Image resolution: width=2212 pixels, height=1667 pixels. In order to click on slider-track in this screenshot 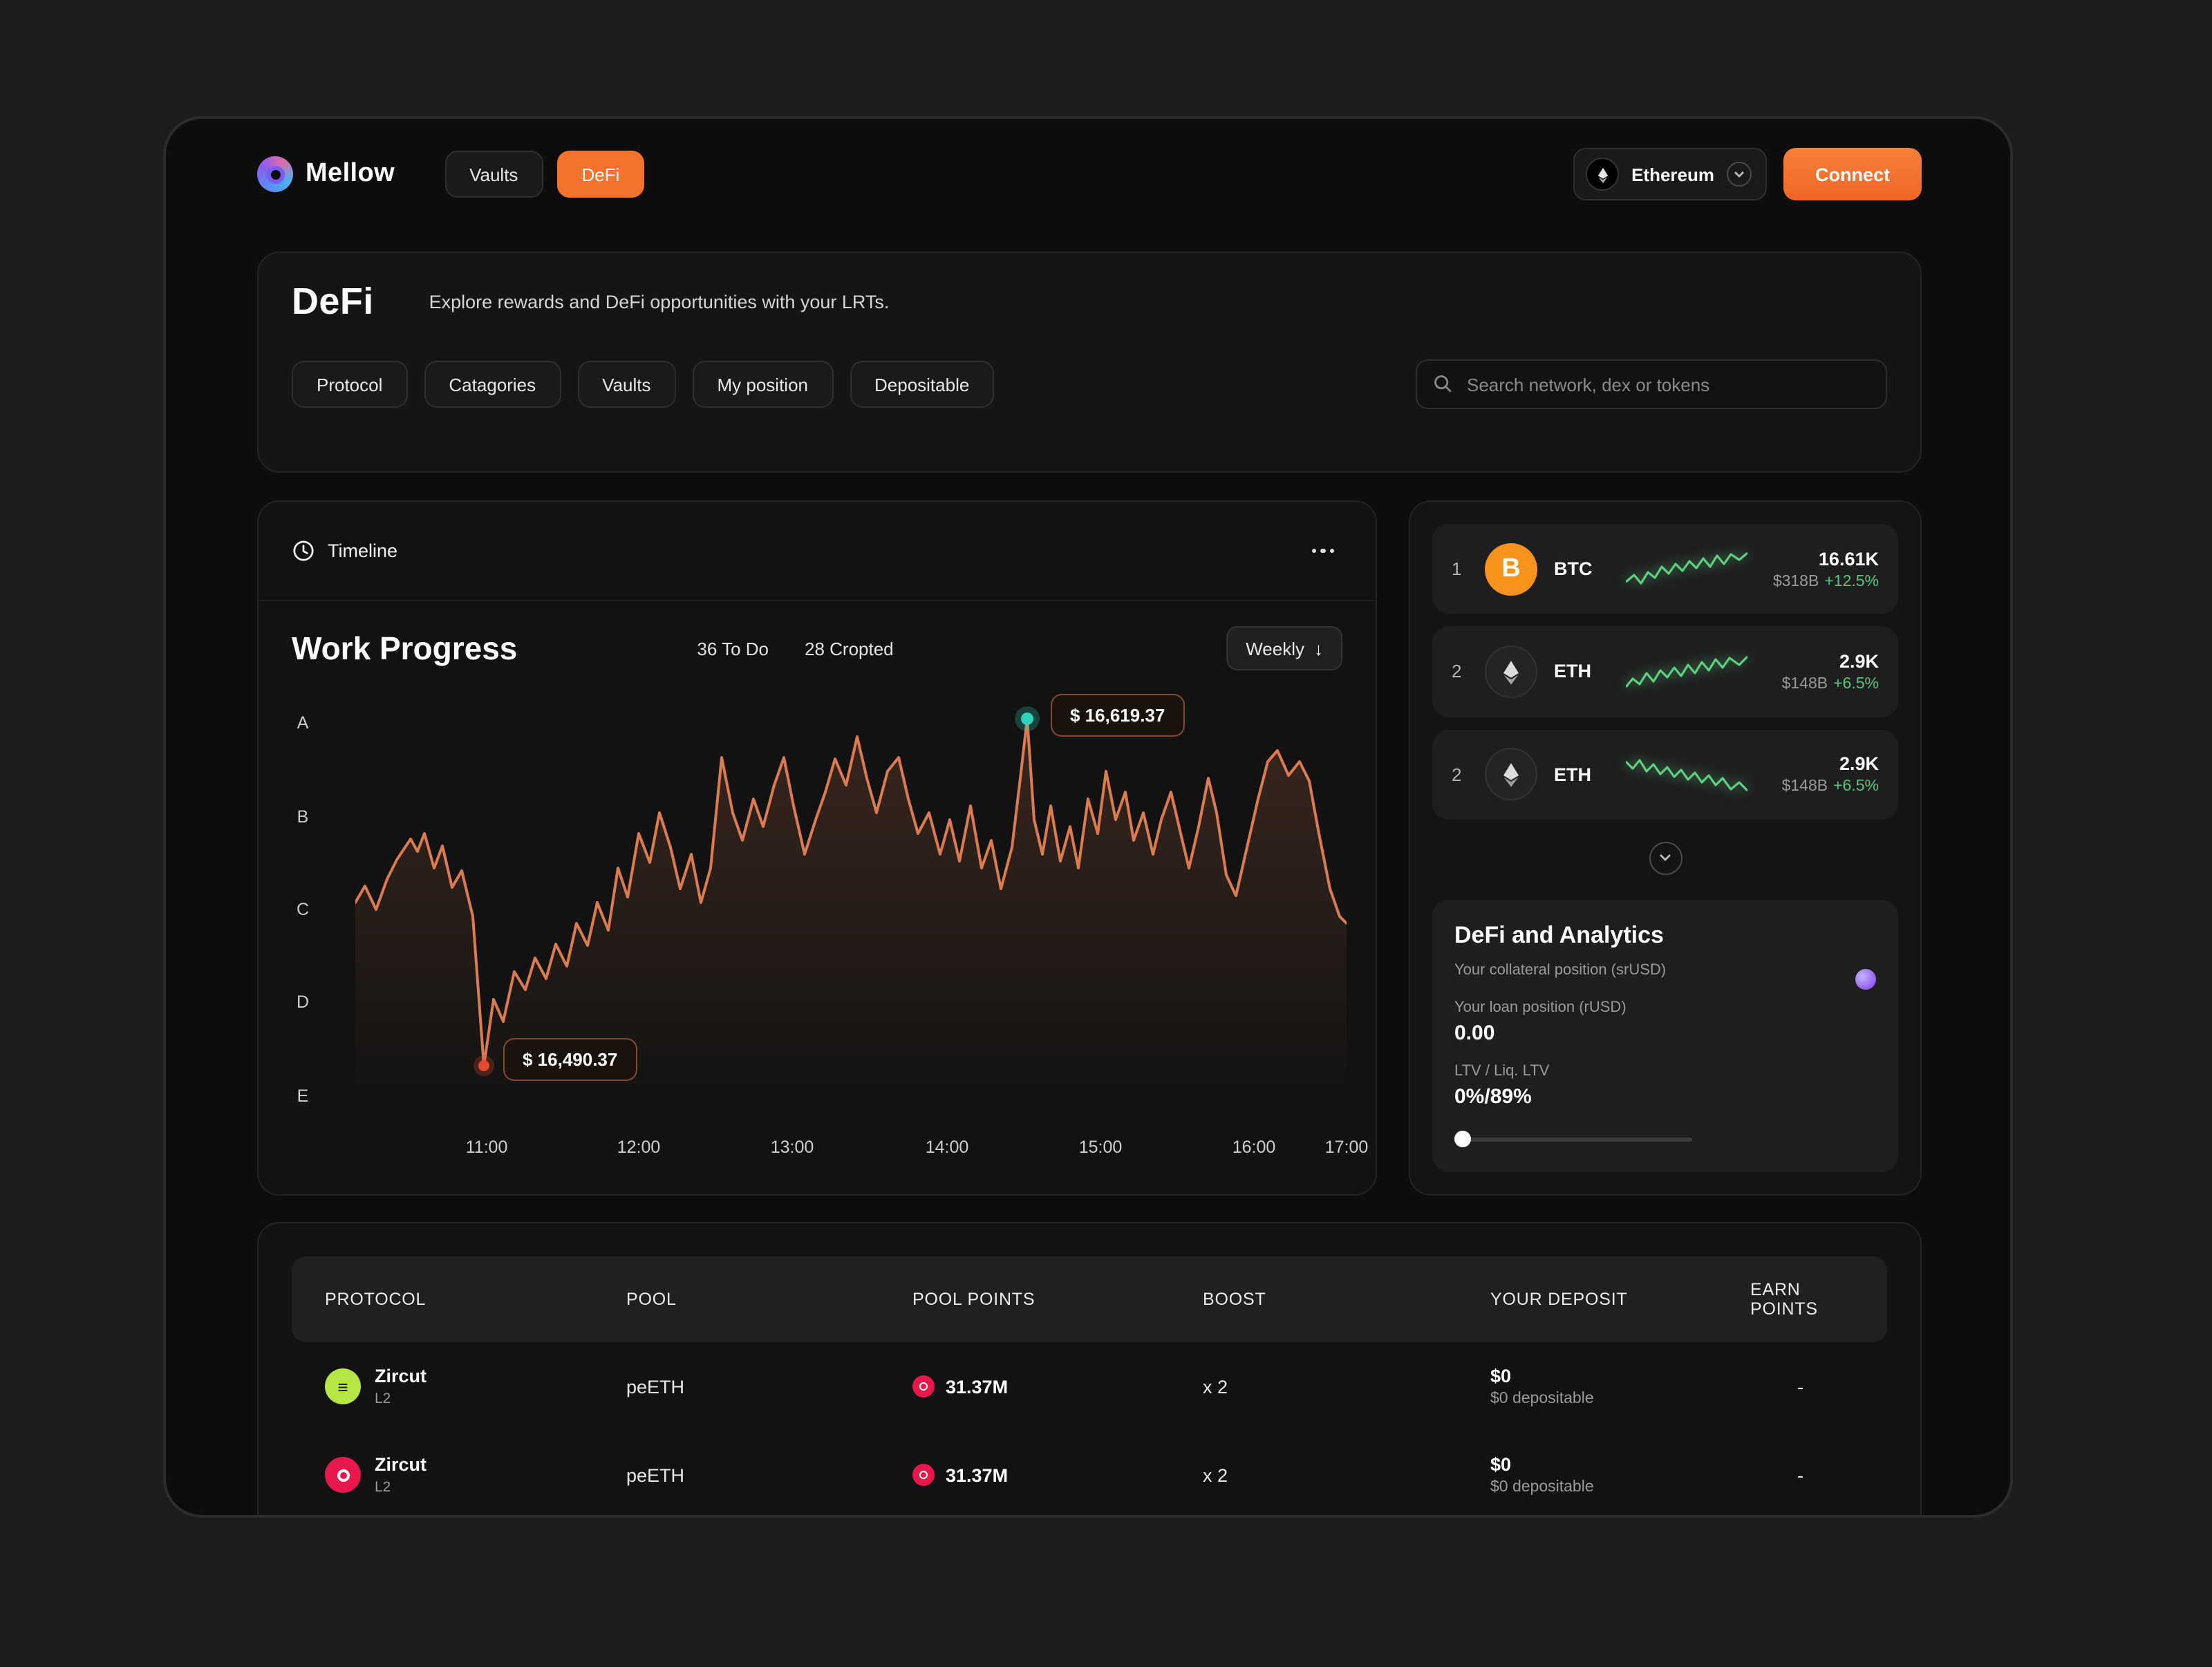, I will do `click(1573, 1139)`.